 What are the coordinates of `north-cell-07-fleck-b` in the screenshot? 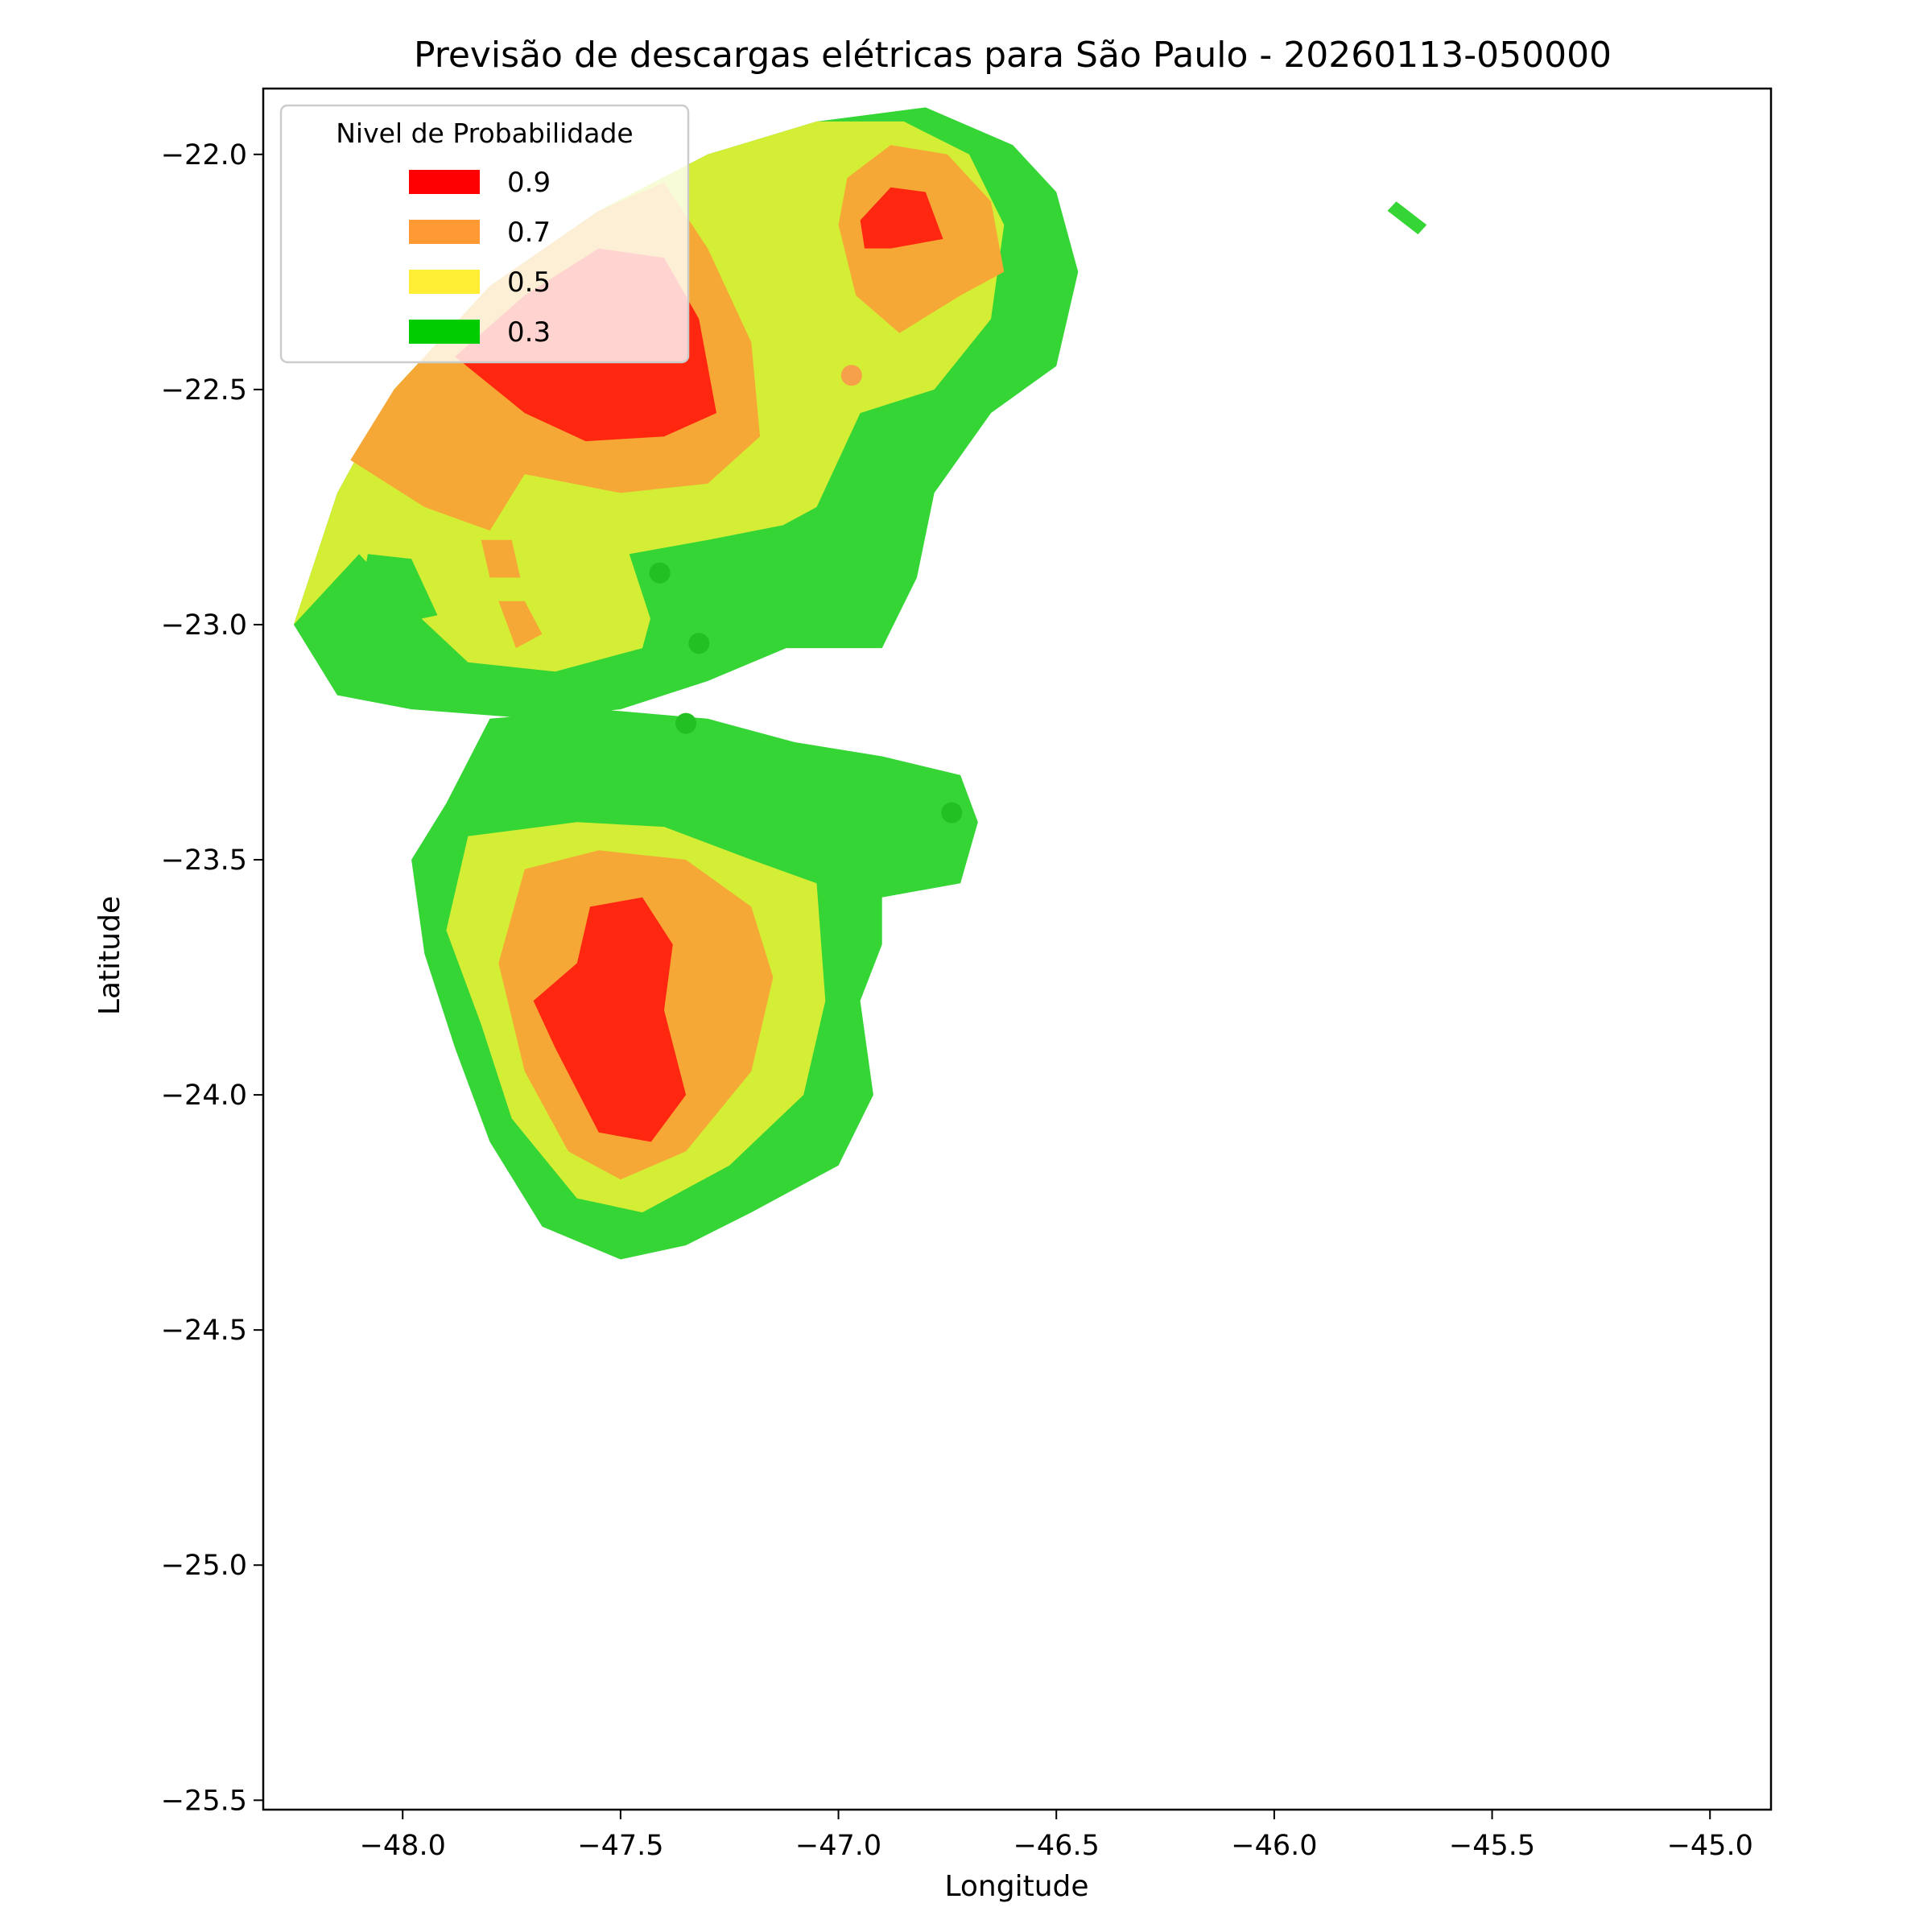 It's located at (520, 625).